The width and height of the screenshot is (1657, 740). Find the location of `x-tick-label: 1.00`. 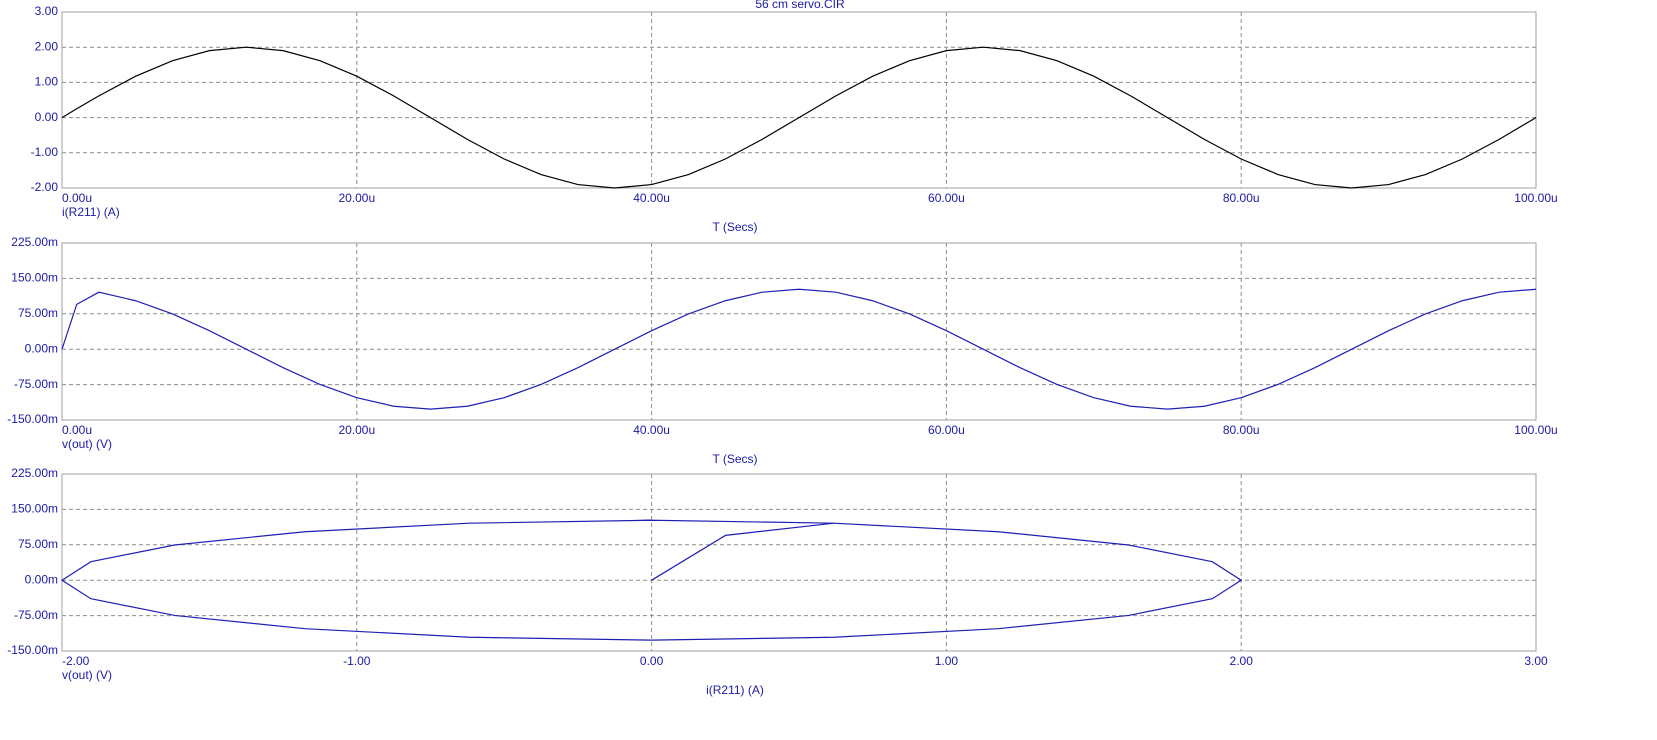

x-tick-label: 1.00 is located at coordinates (947, 661).